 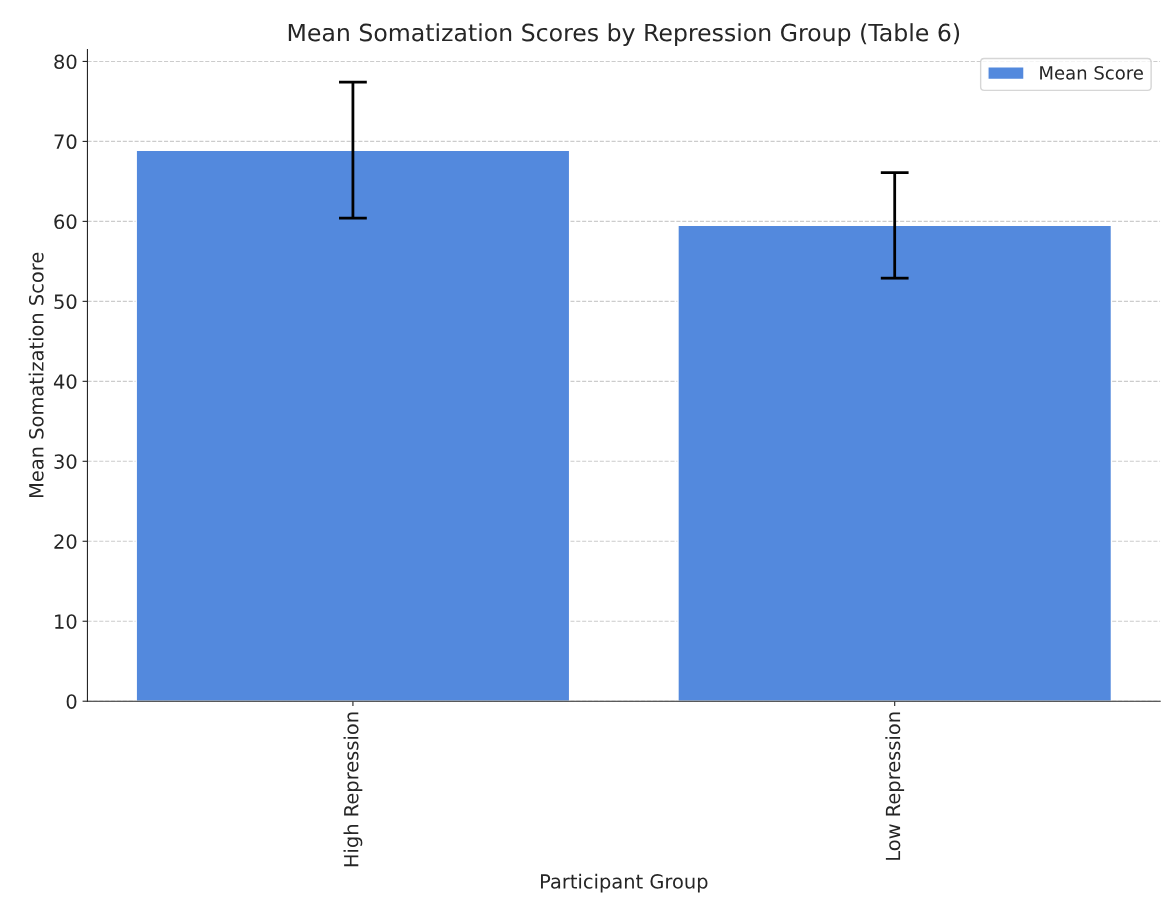 I want to click on y-tick-label: 60, so click(x=65, y=222).